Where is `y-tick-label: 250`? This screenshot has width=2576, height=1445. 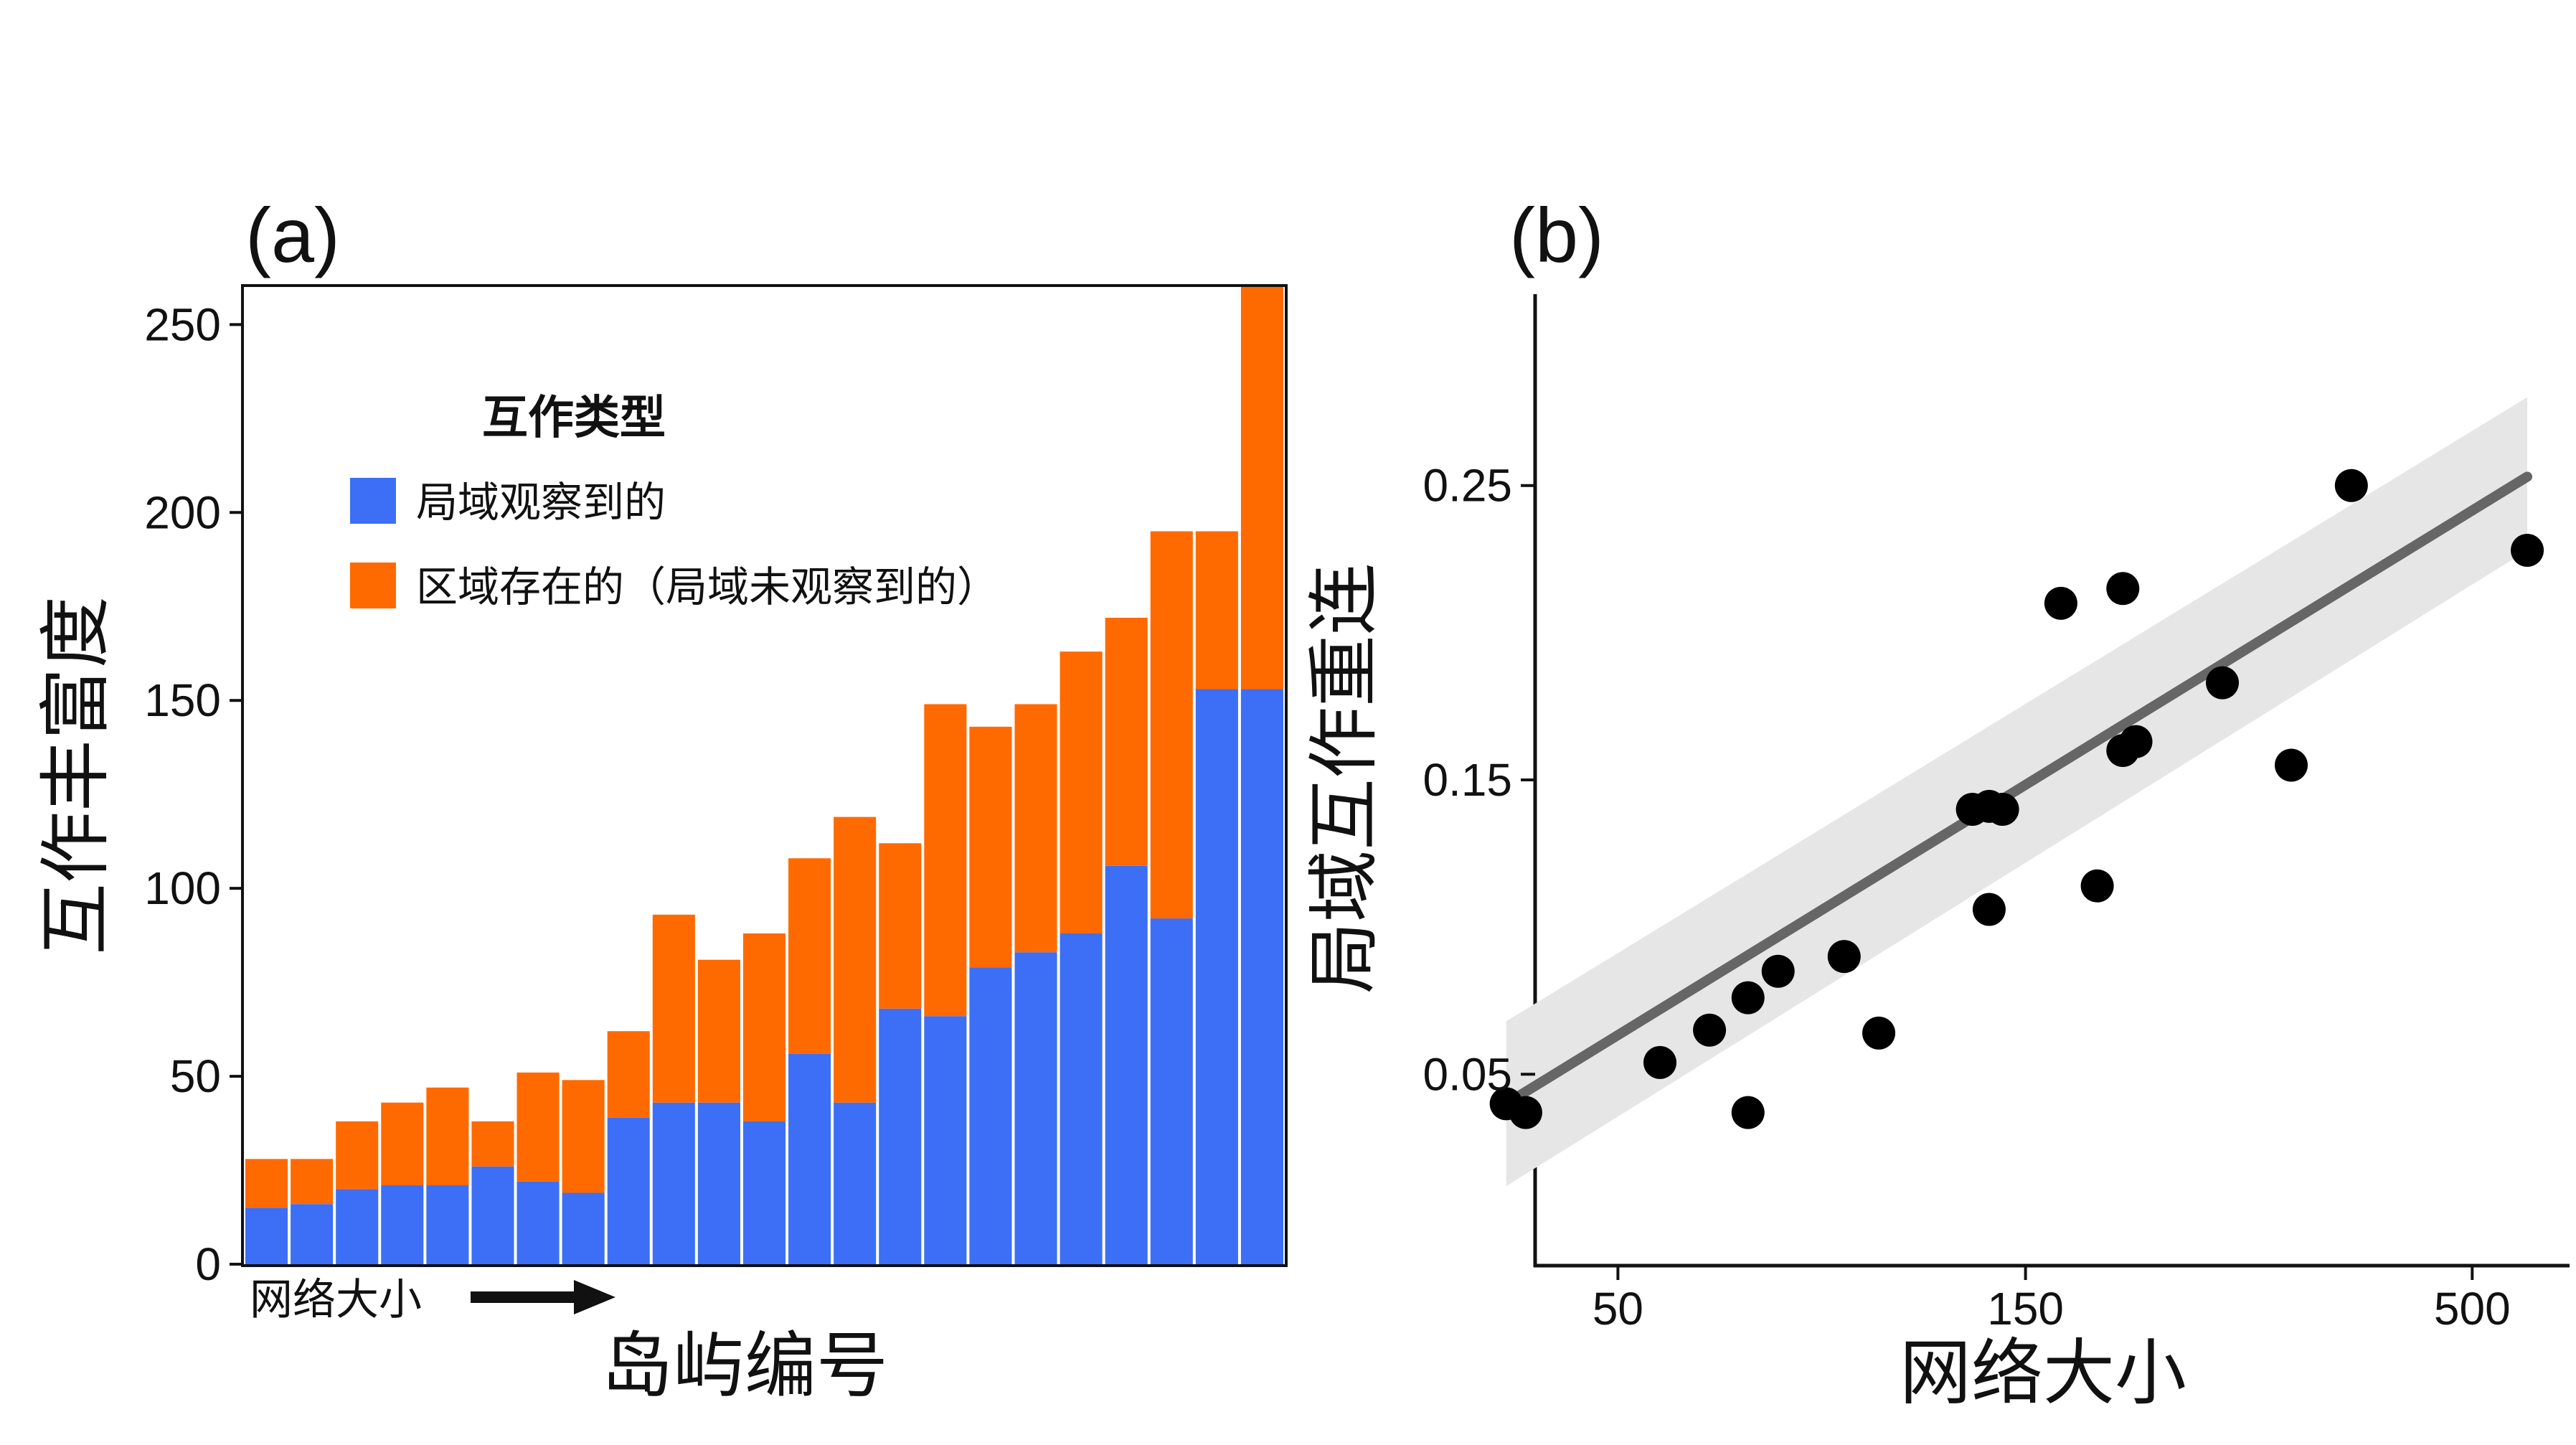
y-tick-label: 250 is located at coordinates (182, 324).